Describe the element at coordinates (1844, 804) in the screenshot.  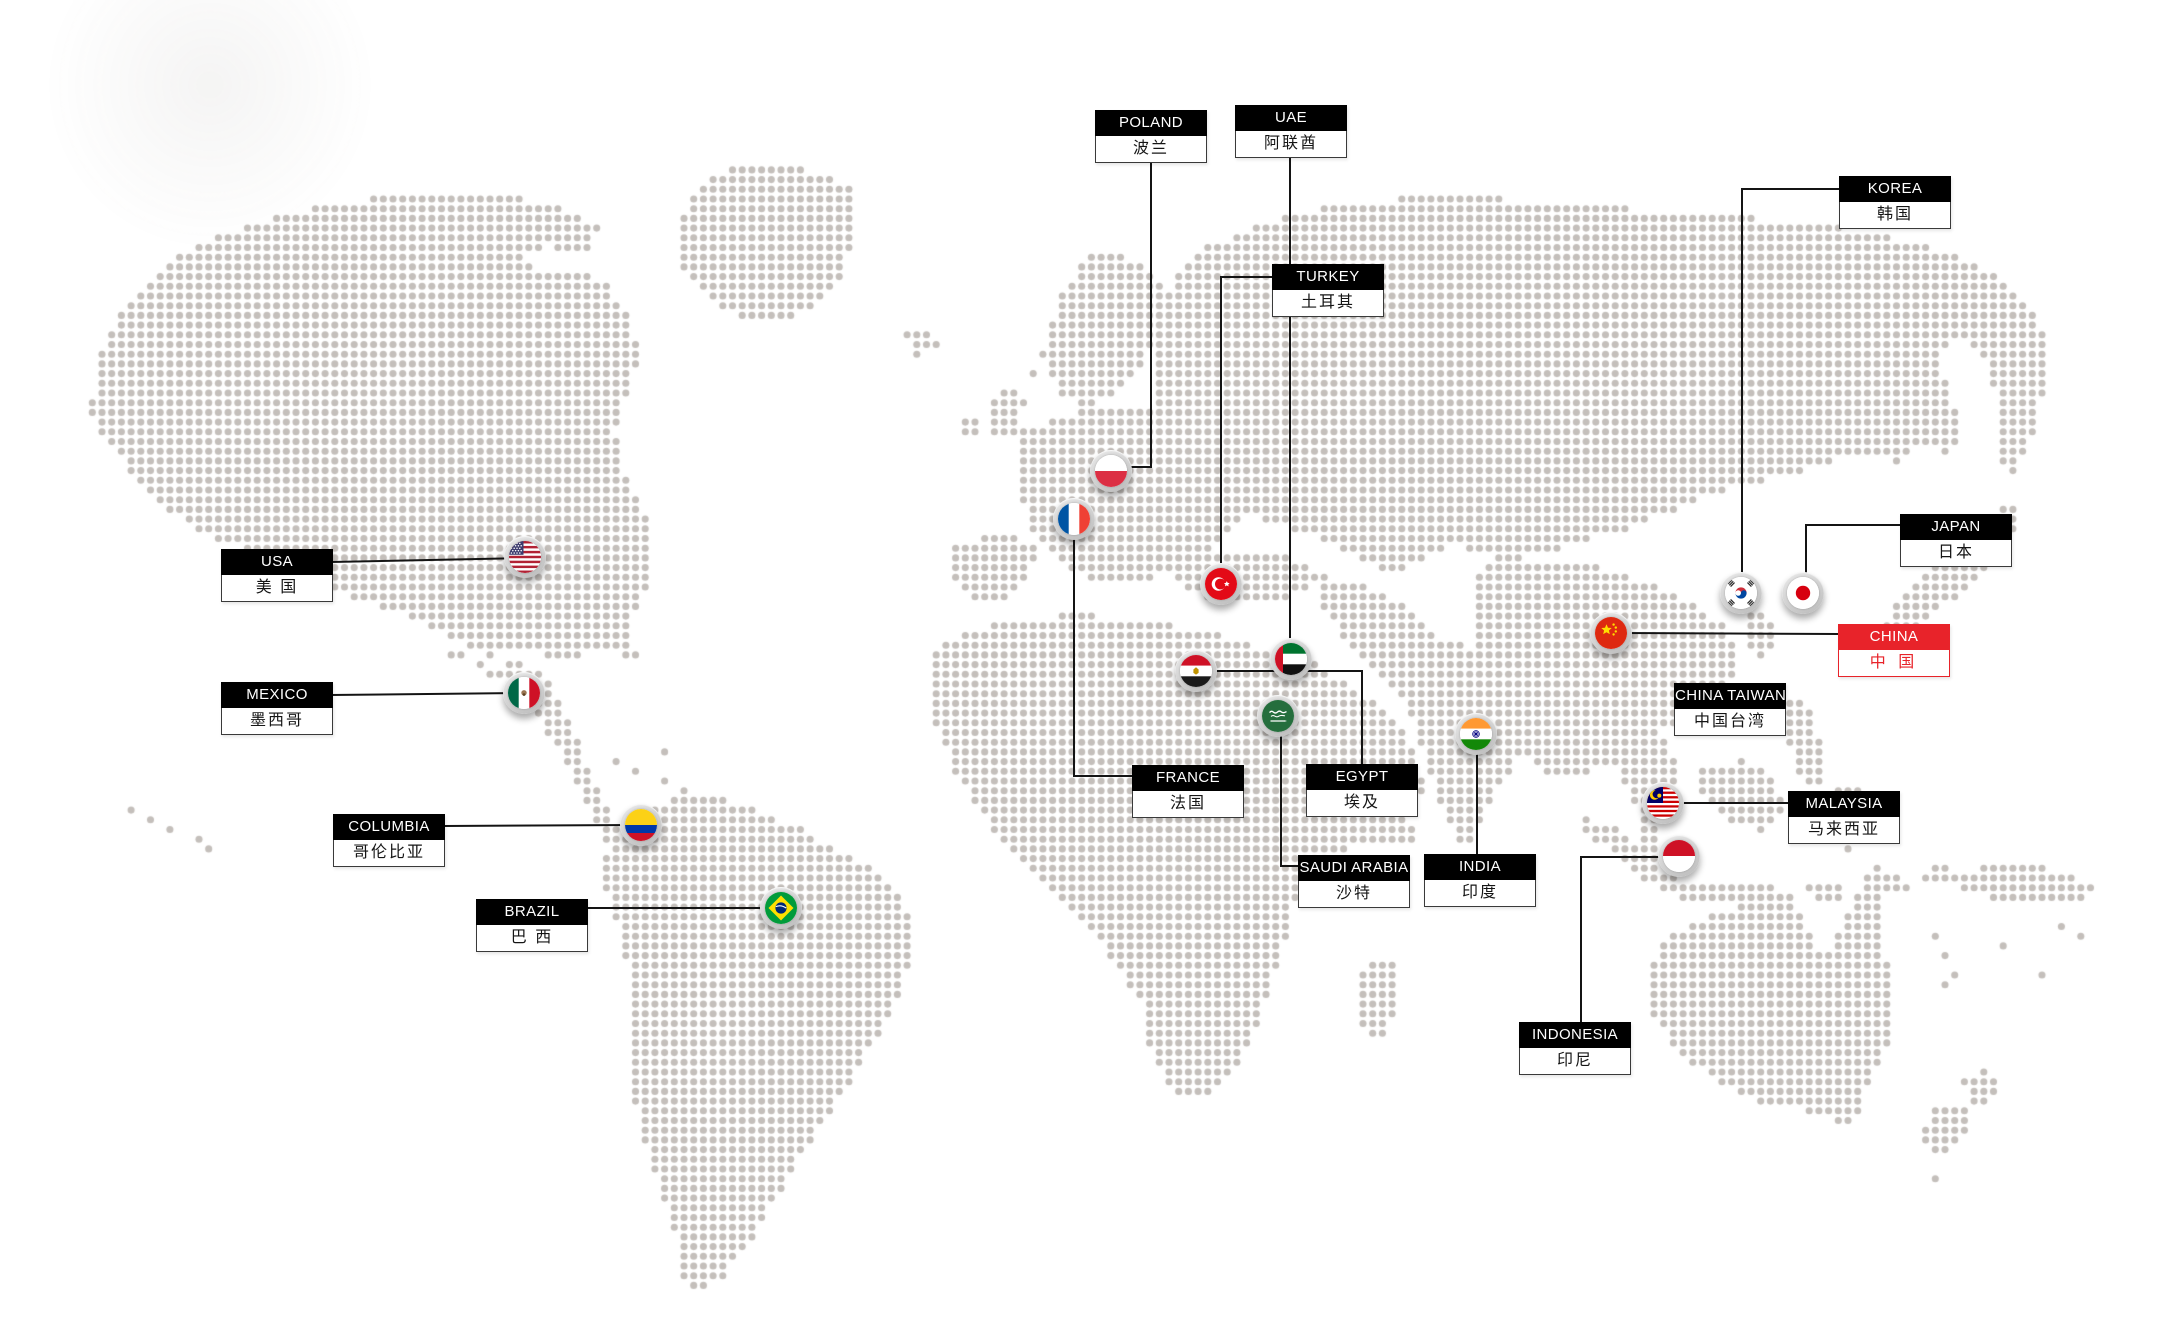
I see `country-name-en: MALAYSIA` at that location.